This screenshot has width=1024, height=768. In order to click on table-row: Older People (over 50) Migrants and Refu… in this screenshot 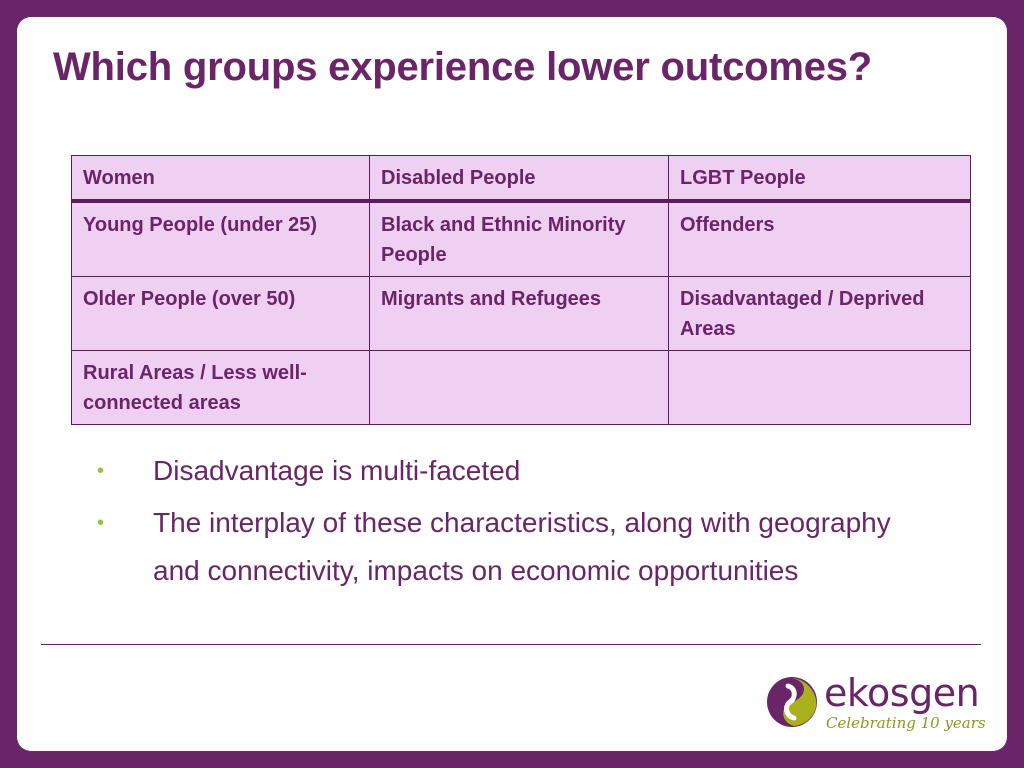, I will do `click(521, 313)`.